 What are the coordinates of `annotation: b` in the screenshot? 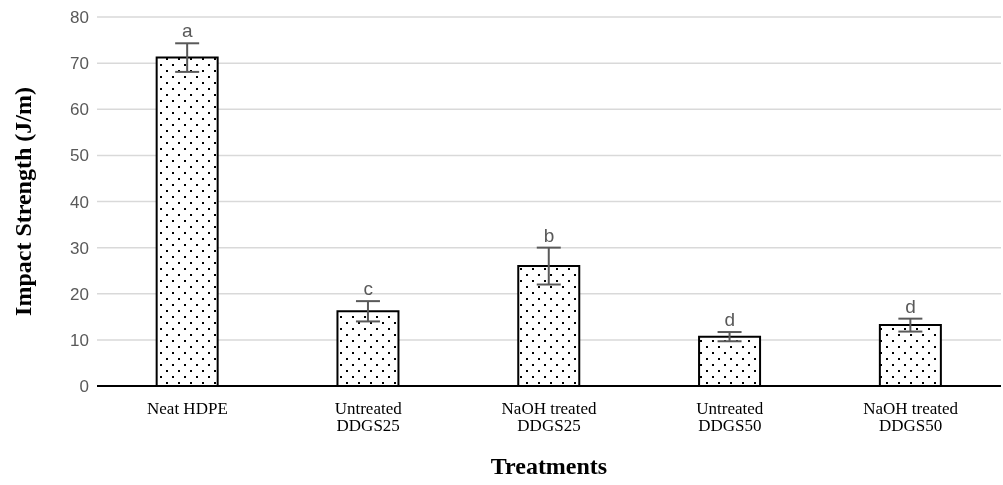 It's located at (549, 235).